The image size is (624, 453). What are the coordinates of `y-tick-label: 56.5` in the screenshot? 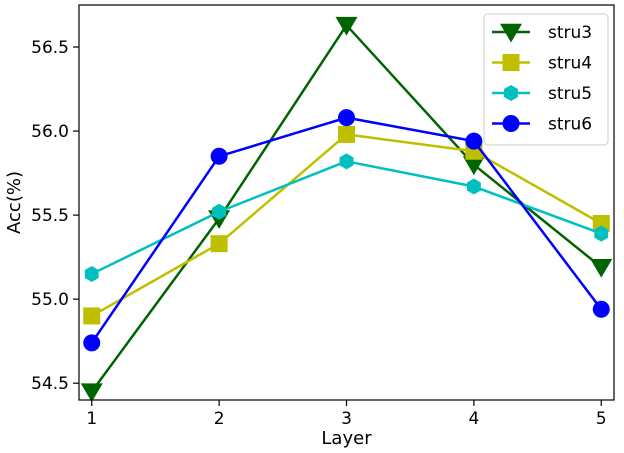 It's located at (50, 48).